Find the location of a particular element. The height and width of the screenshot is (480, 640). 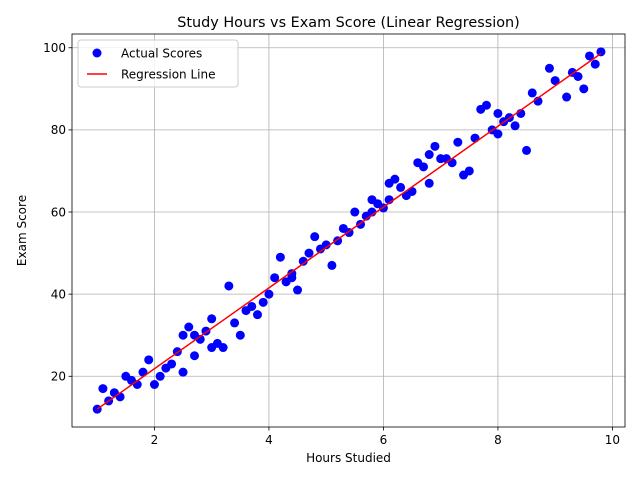

x-tick-label: 10 is located at coordinates (612, 440).